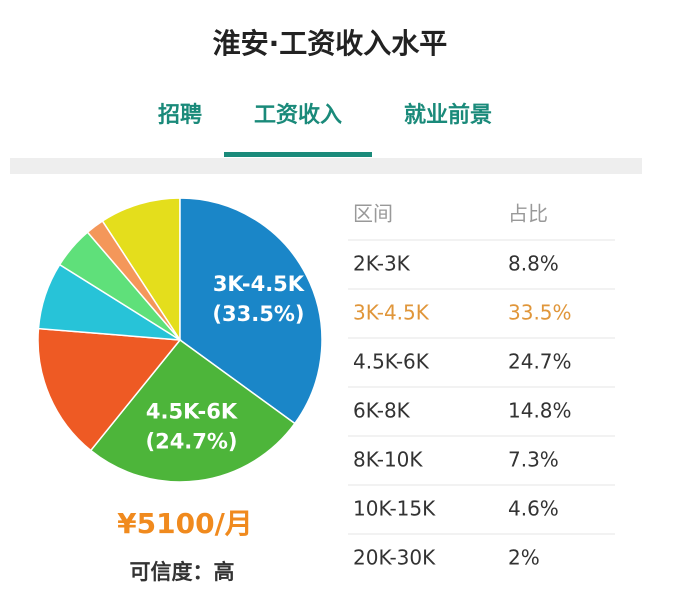  Describe the element at coordinates (185, 523) in the screenshot. I see `salary: ¥5100/月` at that location.